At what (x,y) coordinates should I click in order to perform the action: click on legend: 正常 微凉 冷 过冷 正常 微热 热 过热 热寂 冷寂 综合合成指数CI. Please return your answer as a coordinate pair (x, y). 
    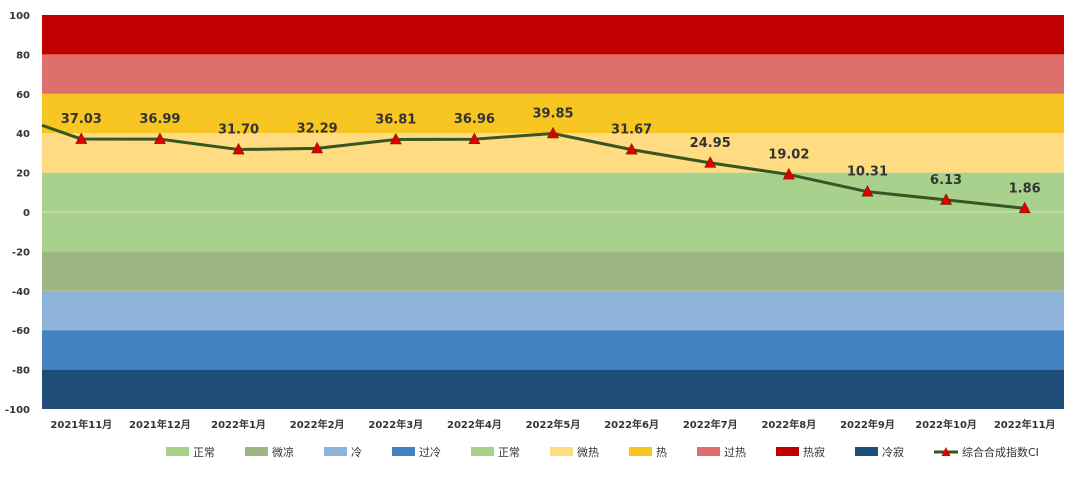
    Looking at the image, I should click on (602, 452).